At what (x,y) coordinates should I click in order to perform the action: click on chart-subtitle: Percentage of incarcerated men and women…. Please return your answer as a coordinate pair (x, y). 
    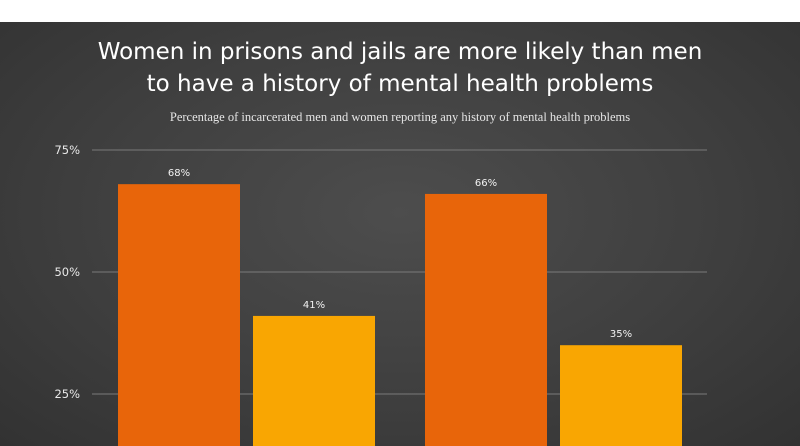
    Looking at the image, I should click on (400, 117).